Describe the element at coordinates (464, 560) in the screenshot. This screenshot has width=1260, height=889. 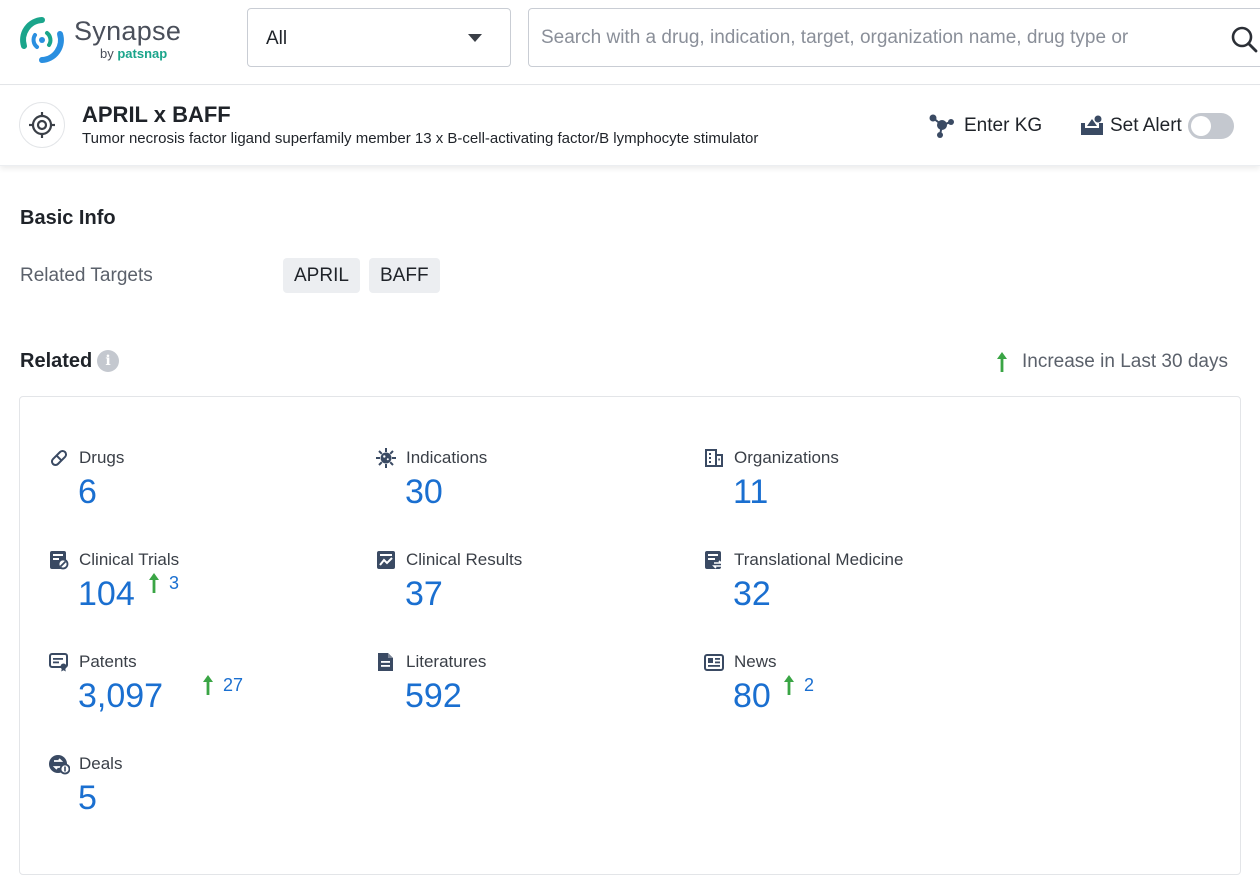
I see `stat-label: Clinical Results` at that location.